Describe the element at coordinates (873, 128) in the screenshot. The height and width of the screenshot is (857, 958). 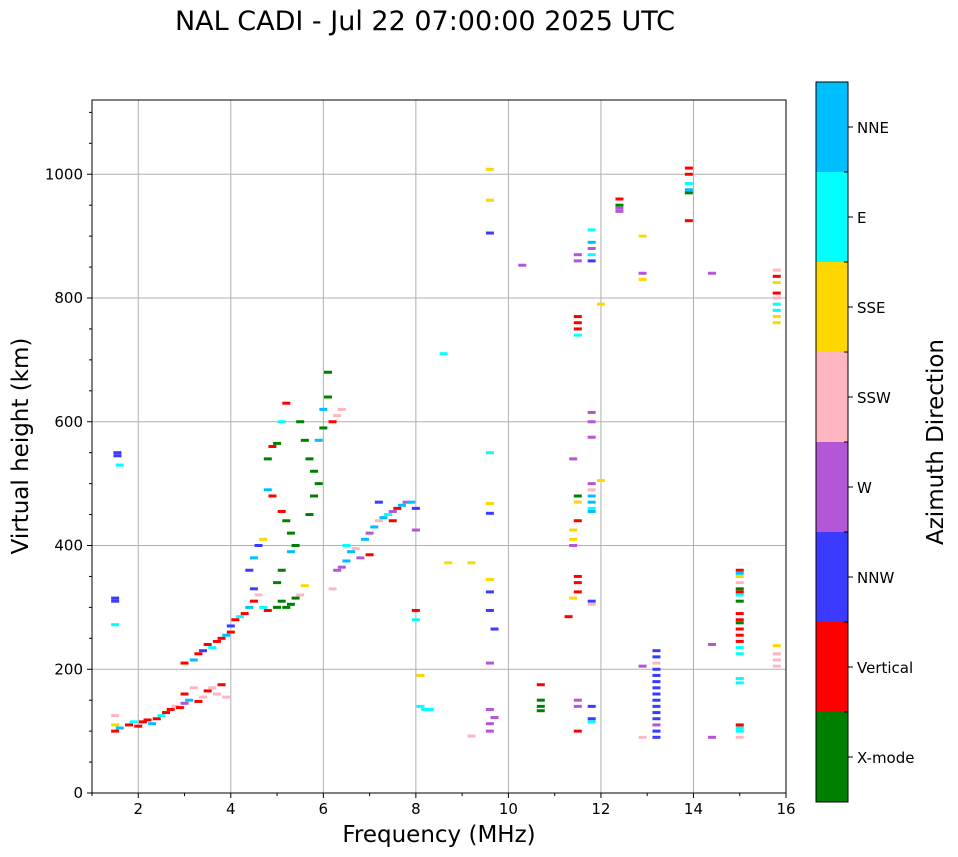
I see `colorbar-tick-label: NNE` at that location.